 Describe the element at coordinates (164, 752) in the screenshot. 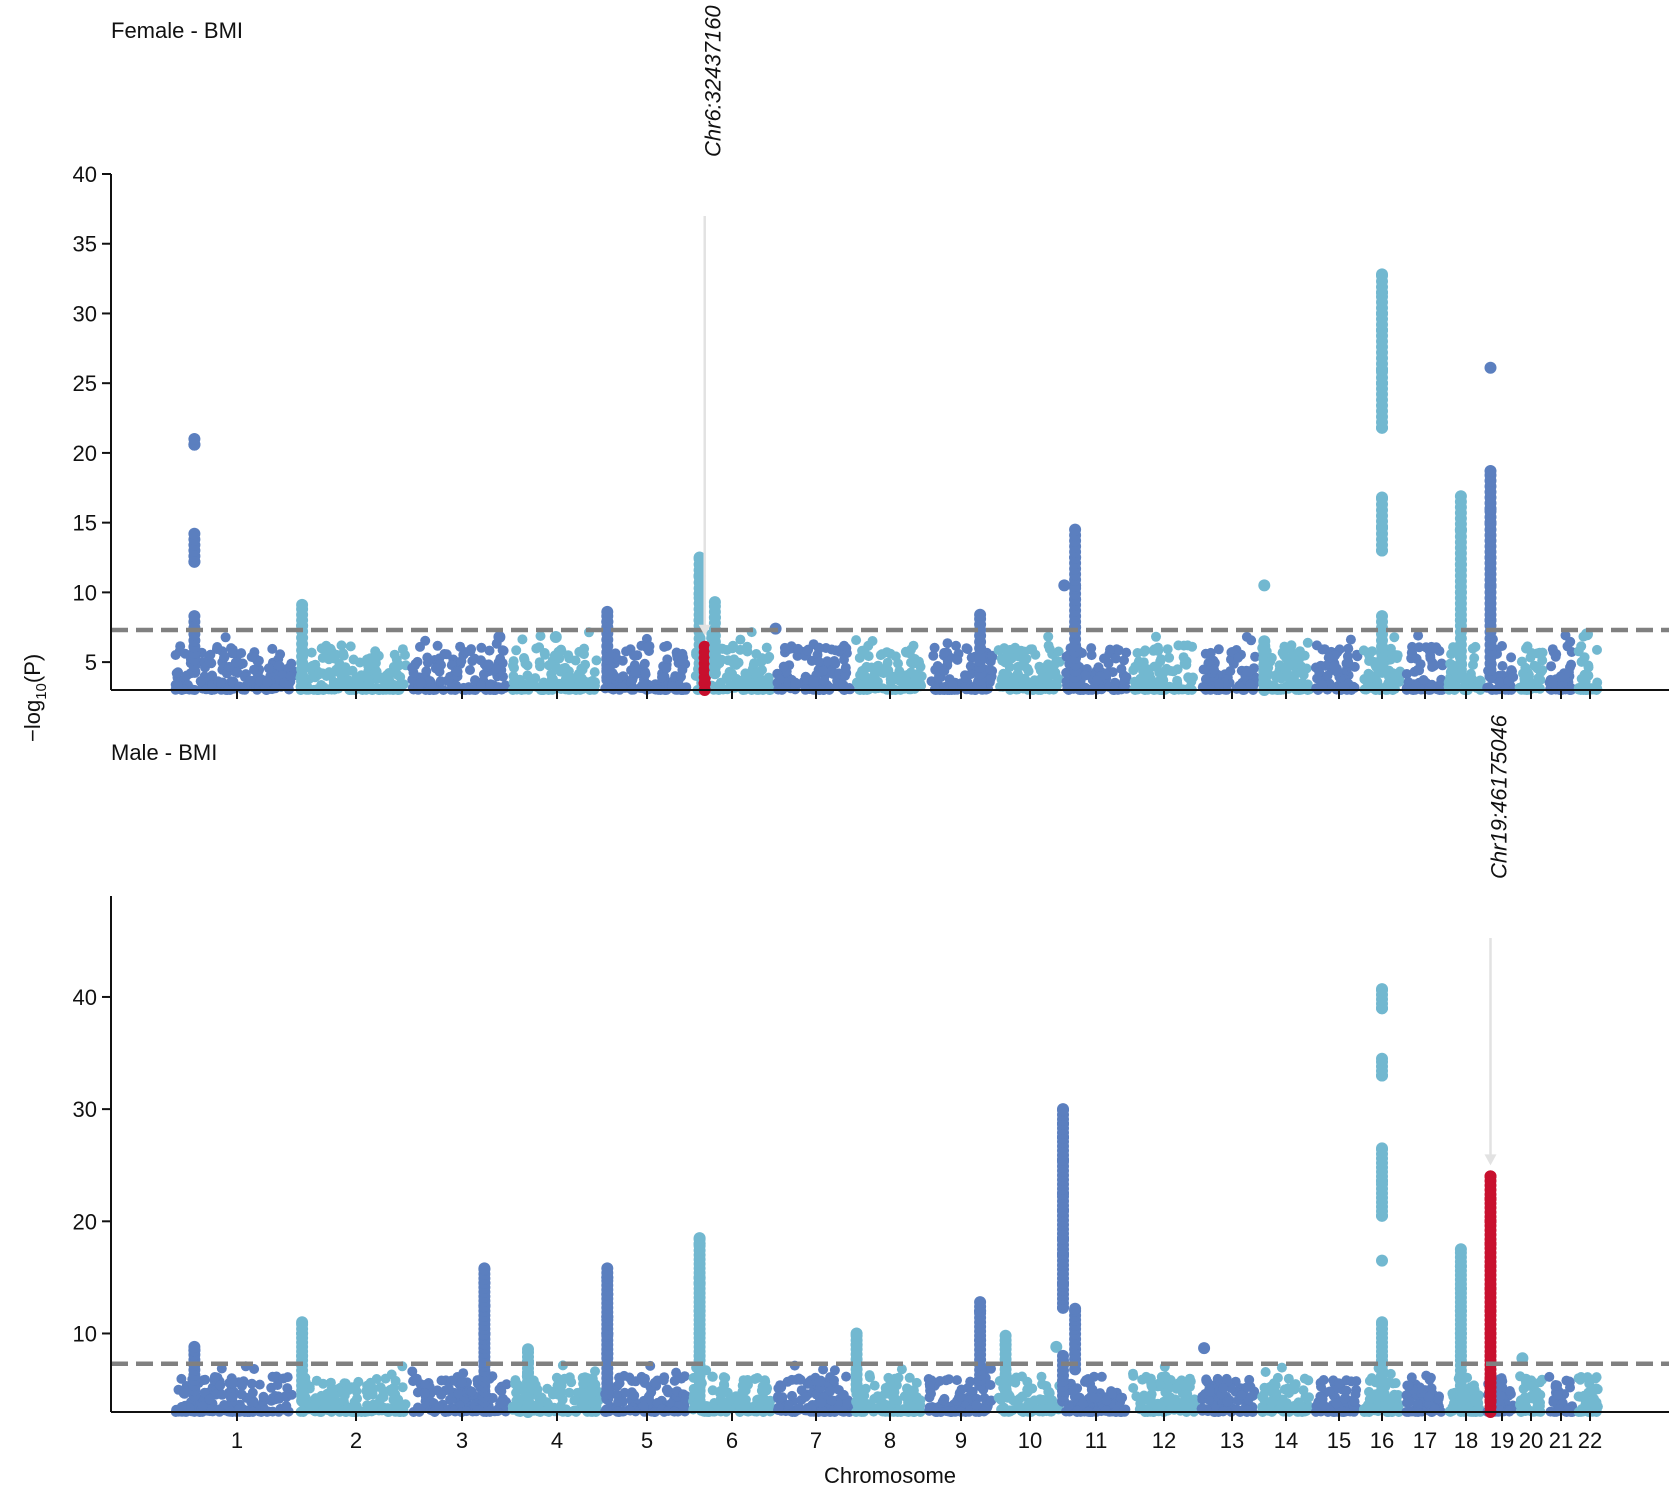

I see `male-panel-title: Male - BMI` at that location.